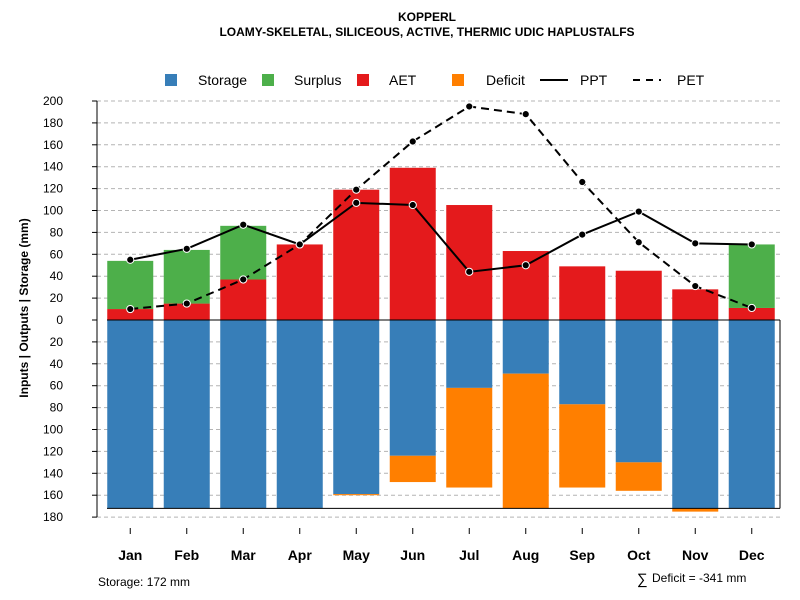  Describe the element at coordinates (469, 555) in the screenshot. I see `x-tick-label-jul: Jul` at that location.